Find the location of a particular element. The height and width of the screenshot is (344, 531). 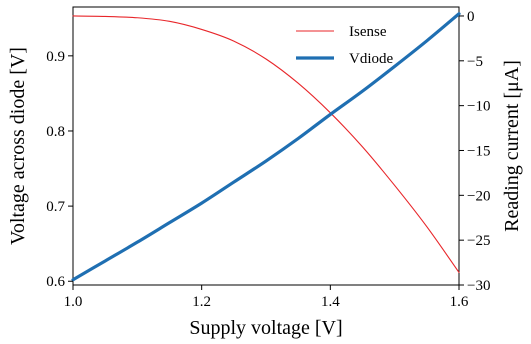

right-tick-label: −5 is located at coordinates (475, 62).